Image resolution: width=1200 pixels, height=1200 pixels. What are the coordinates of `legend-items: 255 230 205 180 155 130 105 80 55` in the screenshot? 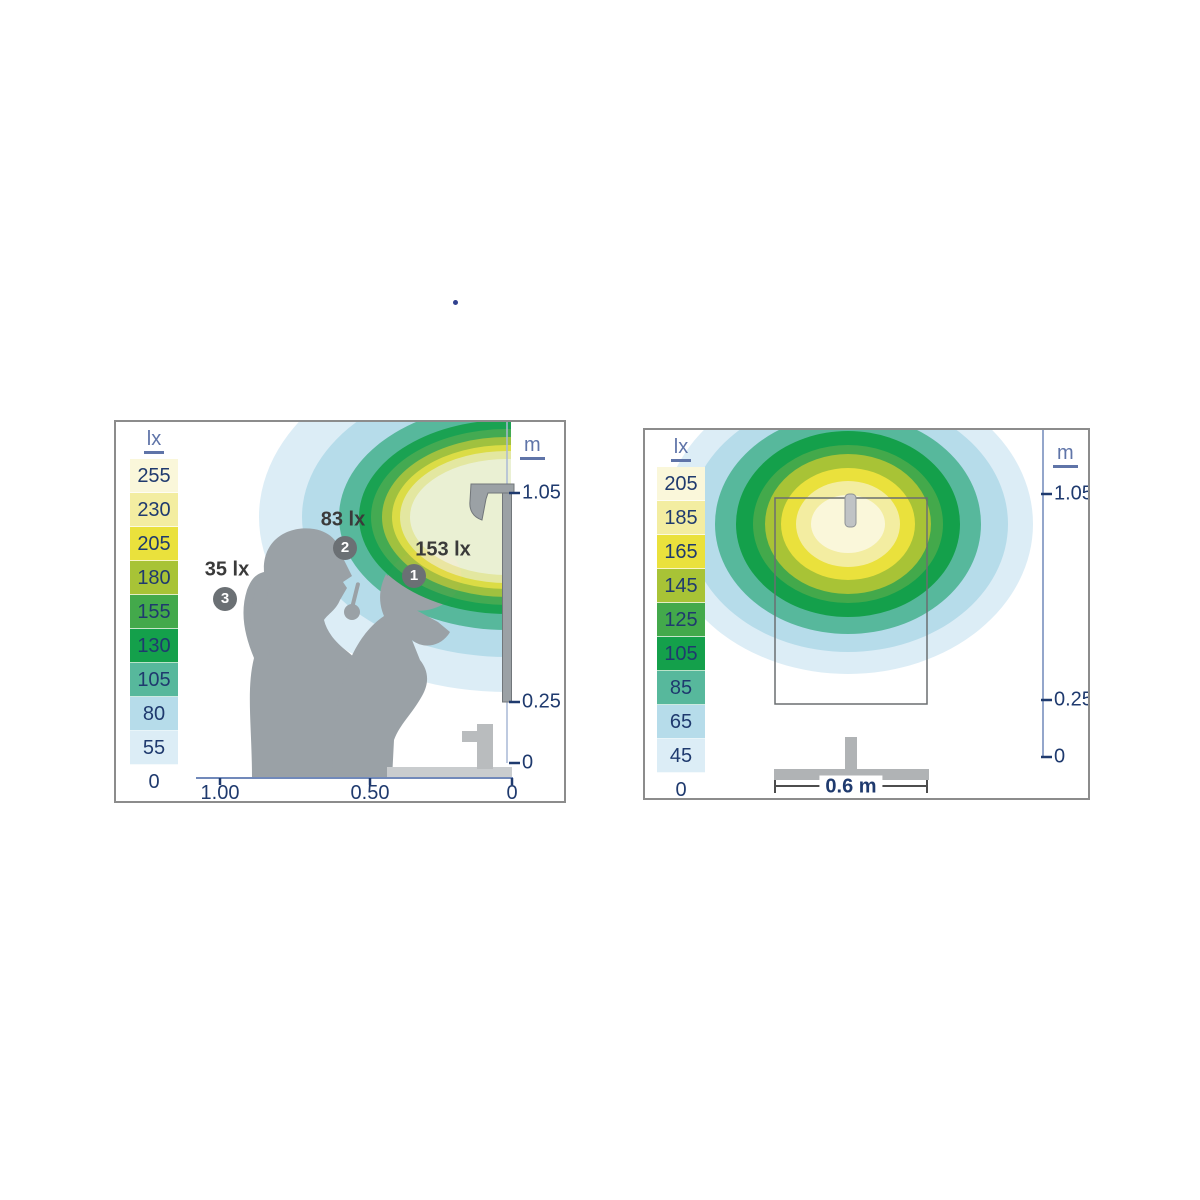 It's located at (154, 612).